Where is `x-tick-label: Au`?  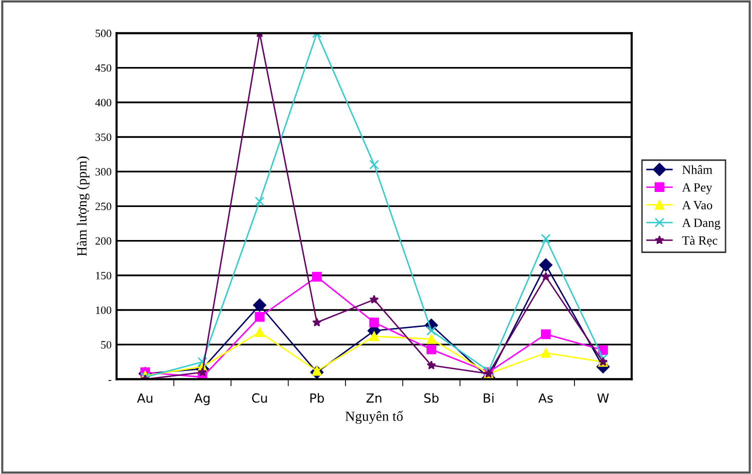 x-tick-label: Au is located at coordinates (144, 398).